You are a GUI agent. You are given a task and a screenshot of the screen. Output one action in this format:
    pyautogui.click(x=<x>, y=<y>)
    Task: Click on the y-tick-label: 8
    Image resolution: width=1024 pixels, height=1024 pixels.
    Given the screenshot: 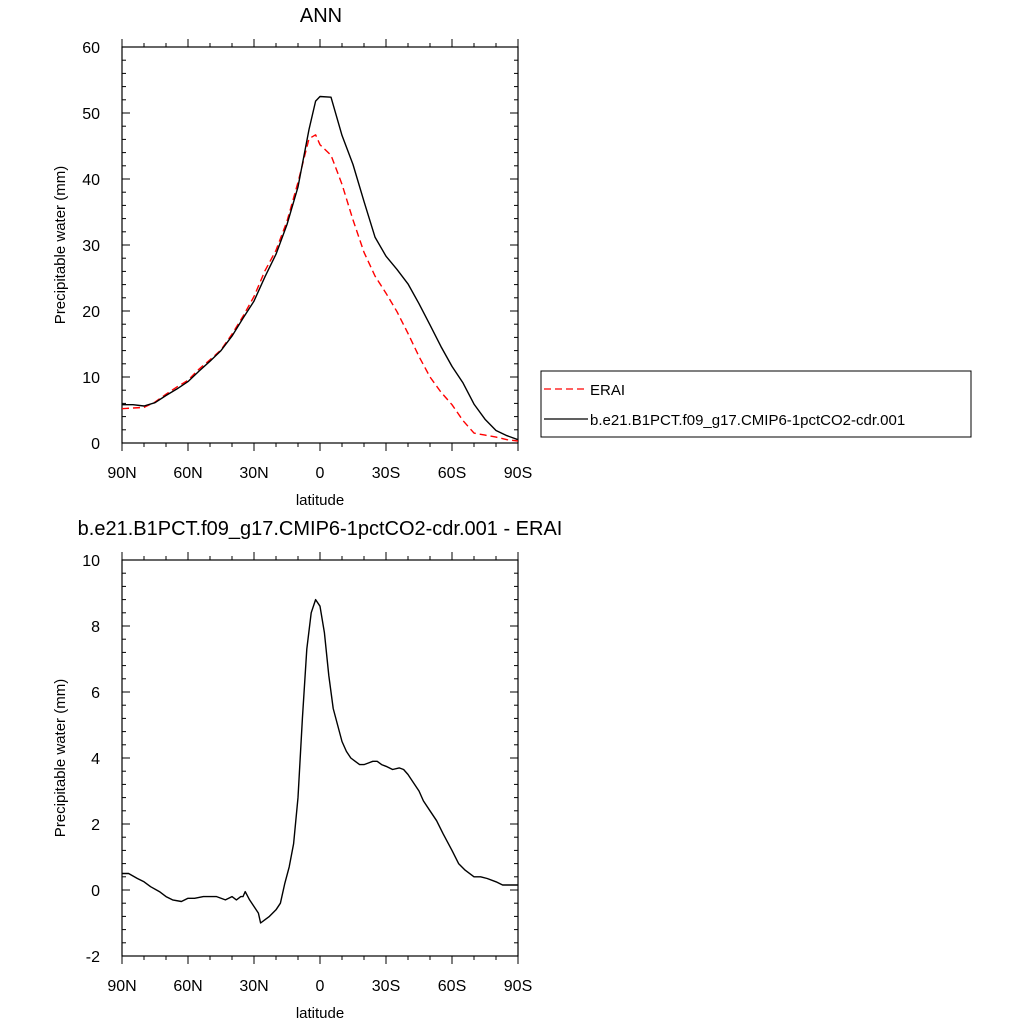 What is the action you would take?
    pyautogui.click(x=95, y=627)
    